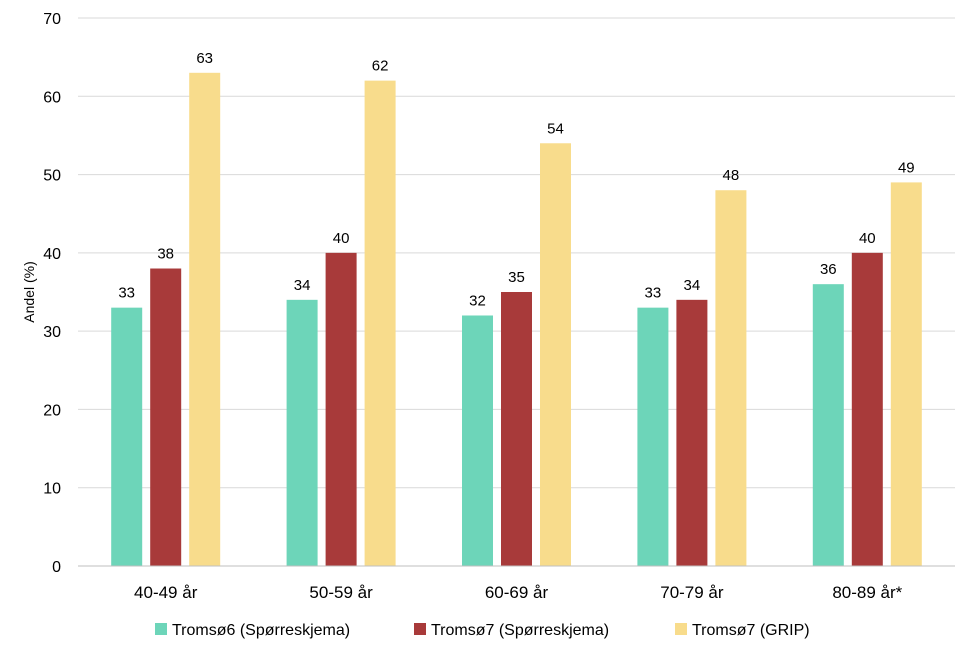  What do you see at coordinates (166, 592) in the screenshot?
I see `x-category-label: 40-49 år` at bounding box center [166, 592].